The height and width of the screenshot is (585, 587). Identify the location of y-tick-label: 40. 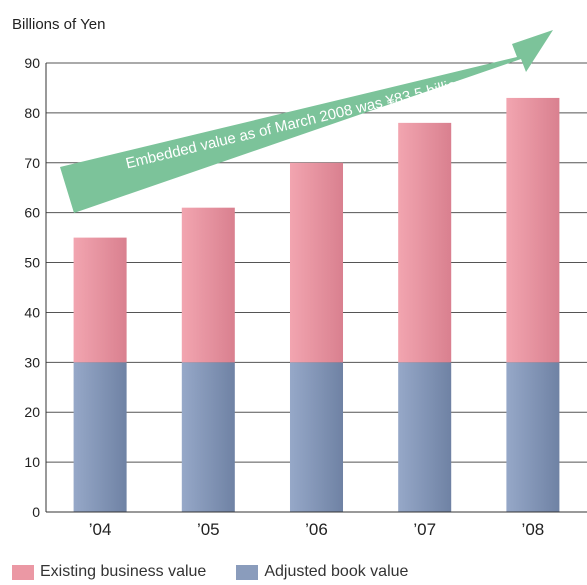
(32, 312).